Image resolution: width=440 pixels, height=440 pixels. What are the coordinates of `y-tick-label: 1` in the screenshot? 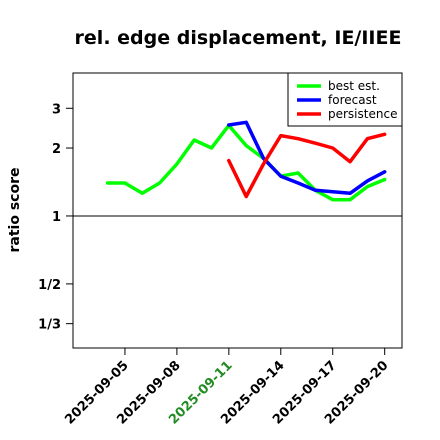 It's located at (56, 217).